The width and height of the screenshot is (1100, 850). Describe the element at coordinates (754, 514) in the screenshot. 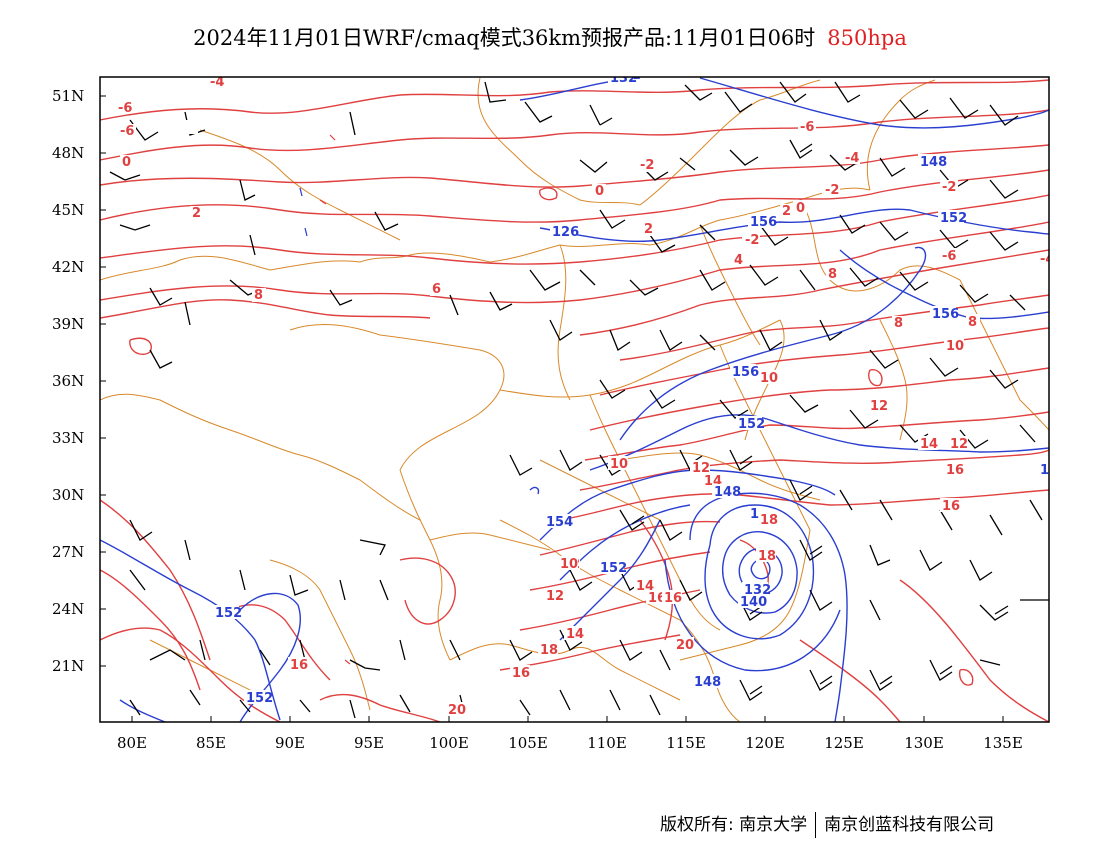

I see `svg-text: 1` at that location.